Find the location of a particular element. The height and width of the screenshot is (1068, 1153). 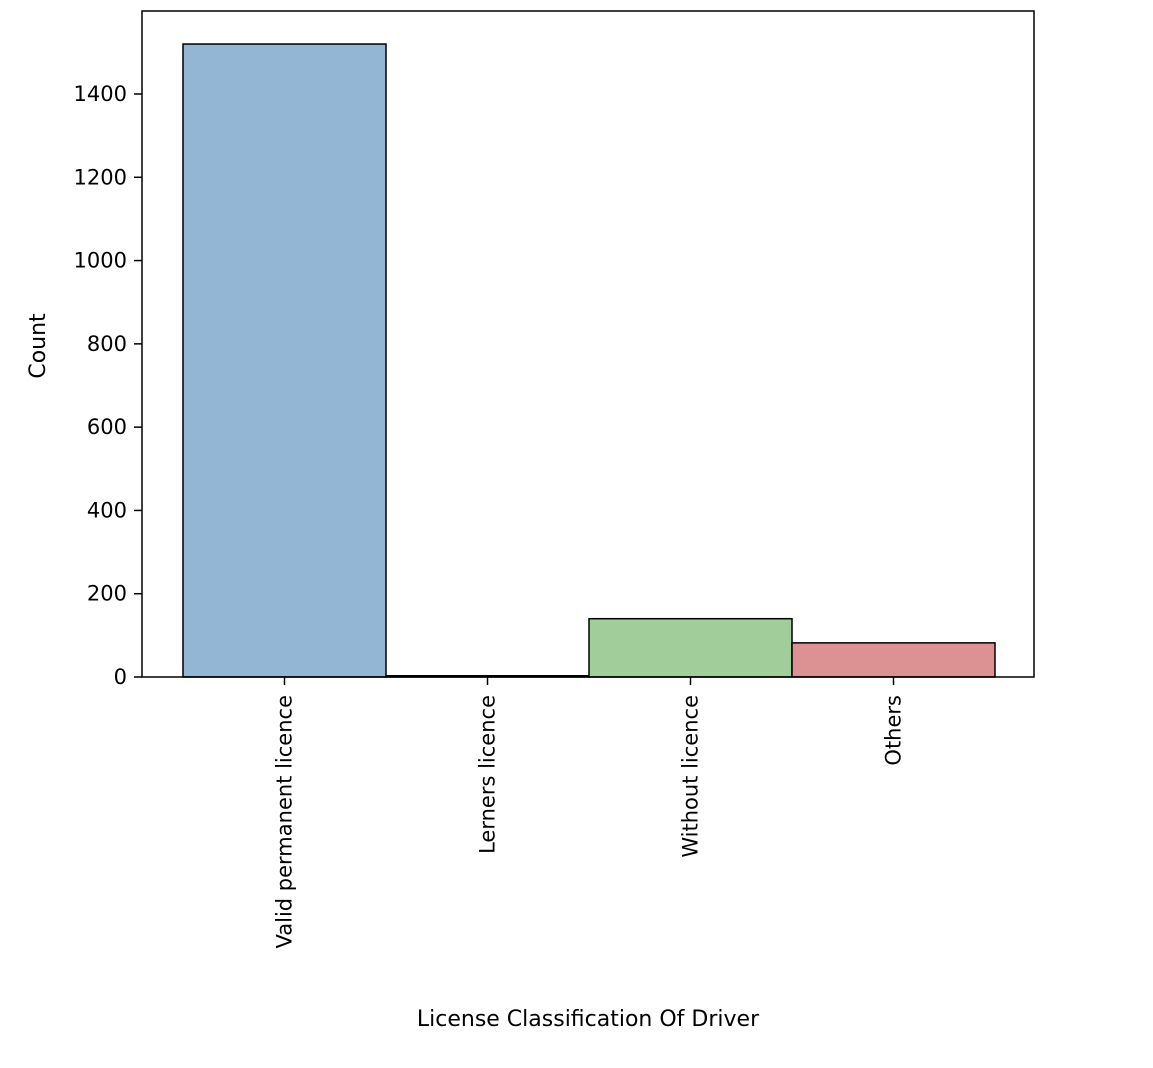

x-axis-label: License Classification Of Driver is located at coordinates (588, 1019).